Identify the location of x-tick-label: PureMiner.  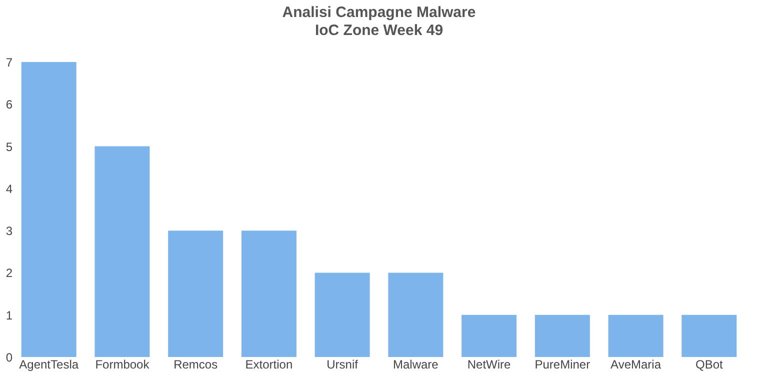
(562, 365).